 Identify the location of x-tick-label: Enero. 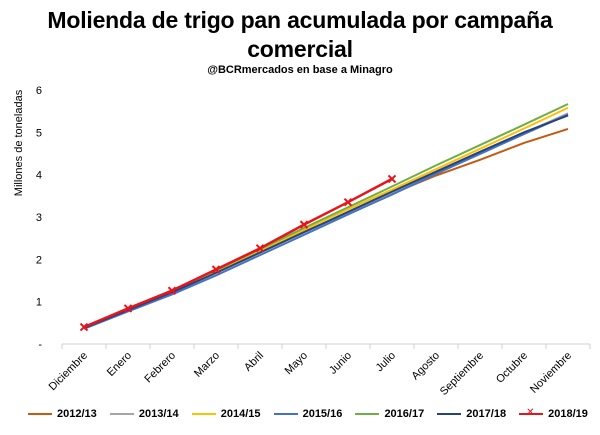
(119, 364).